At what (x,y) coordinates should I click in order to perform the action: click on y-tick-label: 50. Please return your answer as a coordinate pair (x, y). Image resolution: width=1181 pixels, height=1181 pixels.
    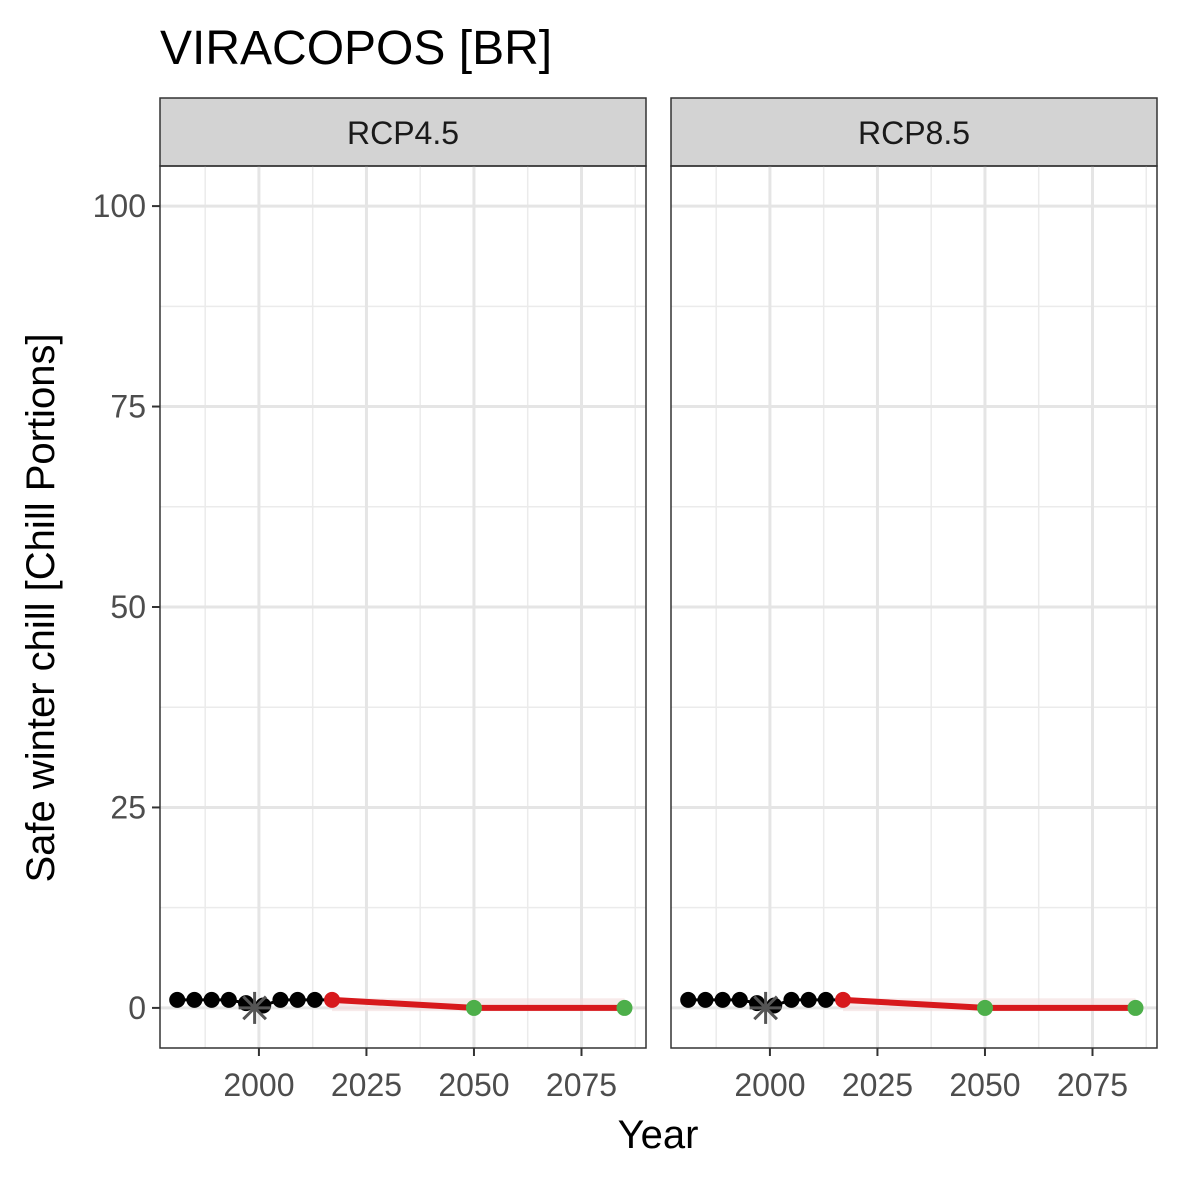
    Looking at the image, I should click on (128, 607).